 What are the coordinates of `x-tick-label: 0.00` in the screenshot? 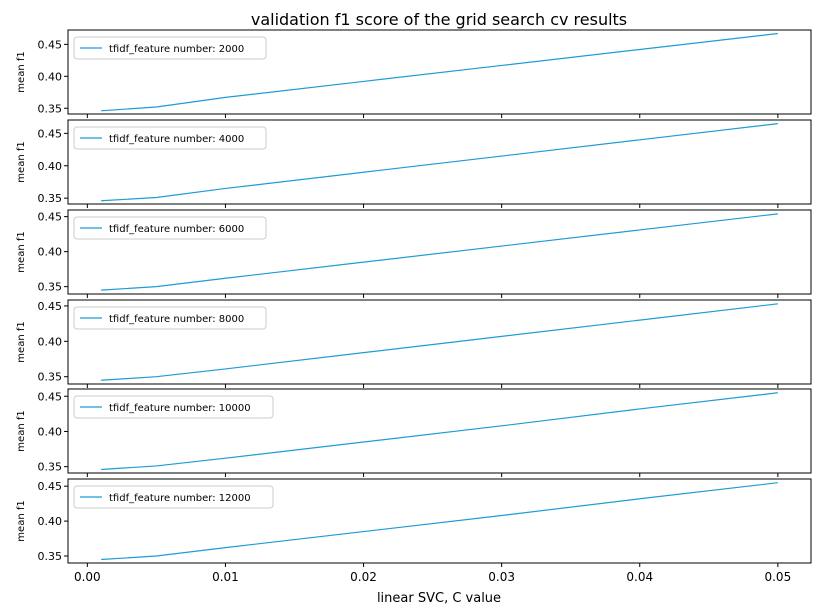 It's located at (87, 577).